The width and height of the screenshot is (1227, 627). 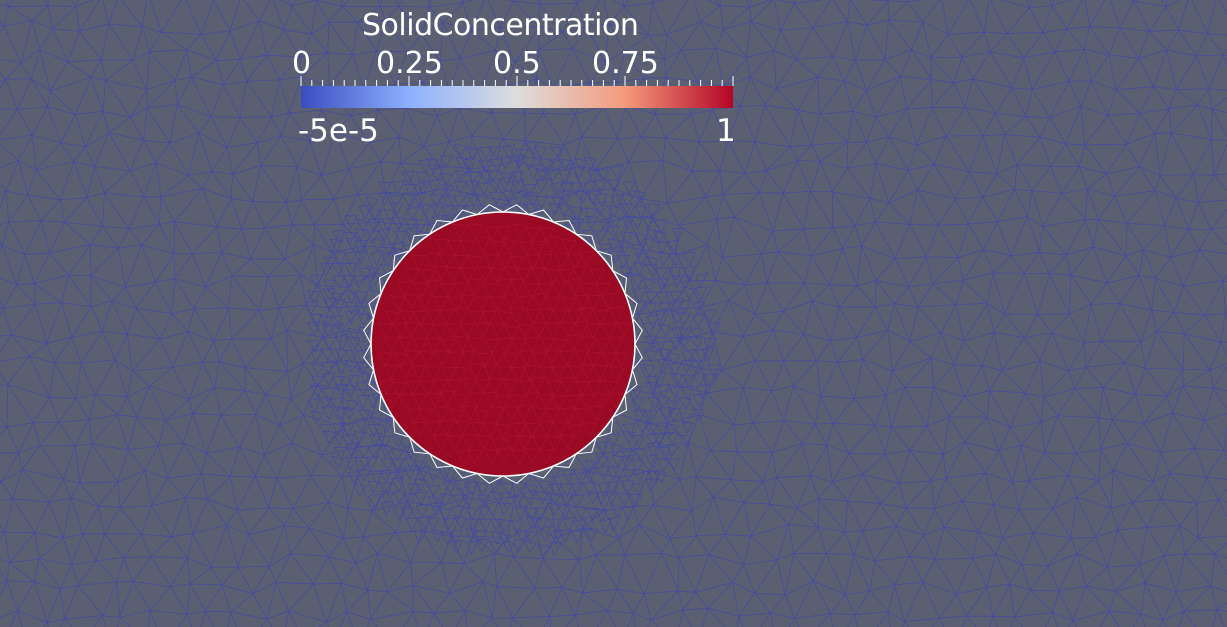 I want to click on solid-particle, so click(x=503, y=344).